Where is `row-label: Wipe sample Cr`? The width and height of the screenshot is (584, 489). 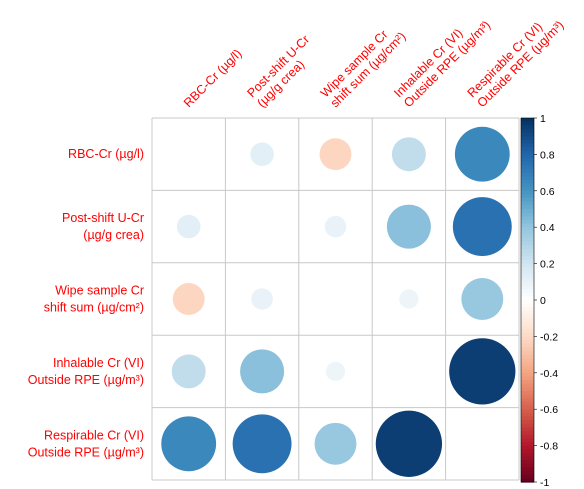 row-label: Wipe sample Cr is located at coordinates (99, 291).